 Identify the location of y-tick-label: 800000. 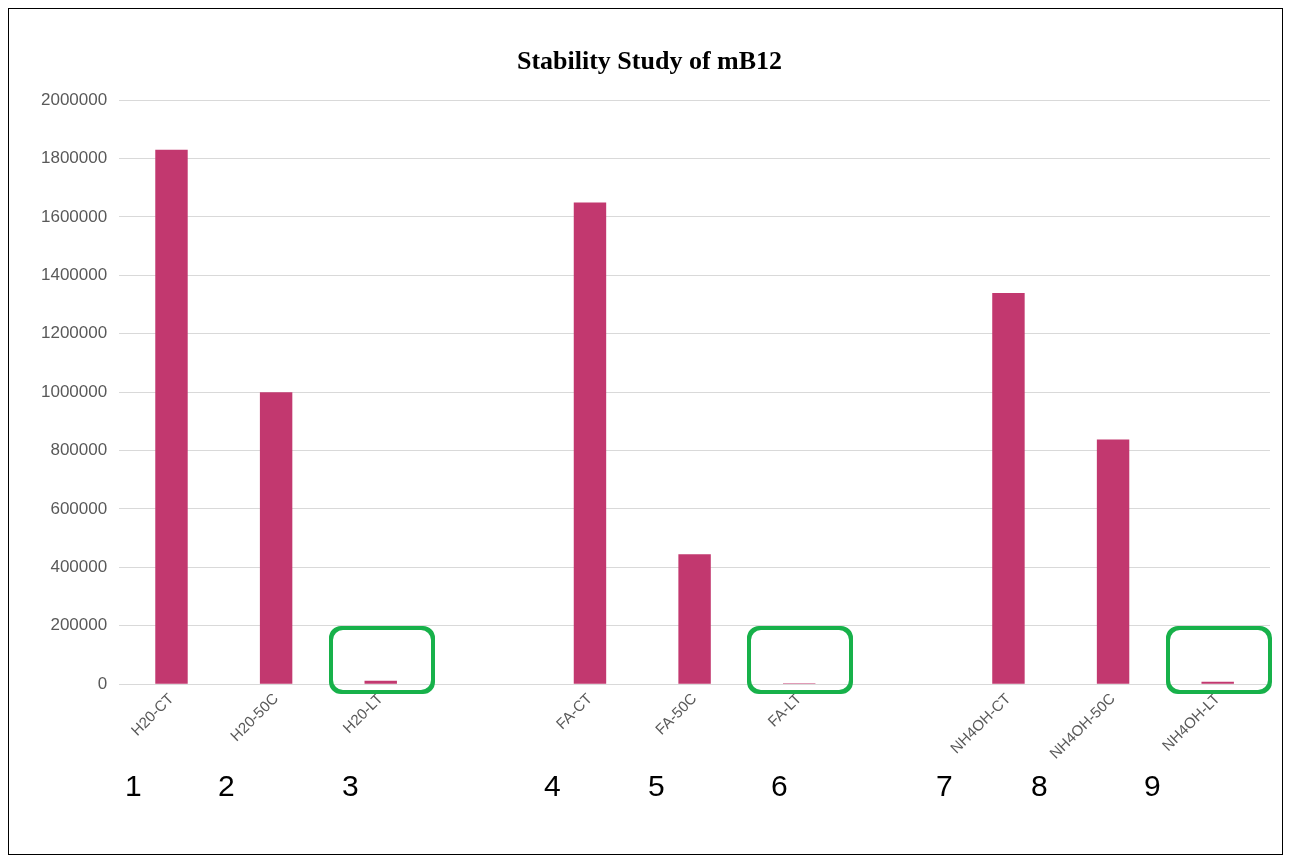
(79, 450).